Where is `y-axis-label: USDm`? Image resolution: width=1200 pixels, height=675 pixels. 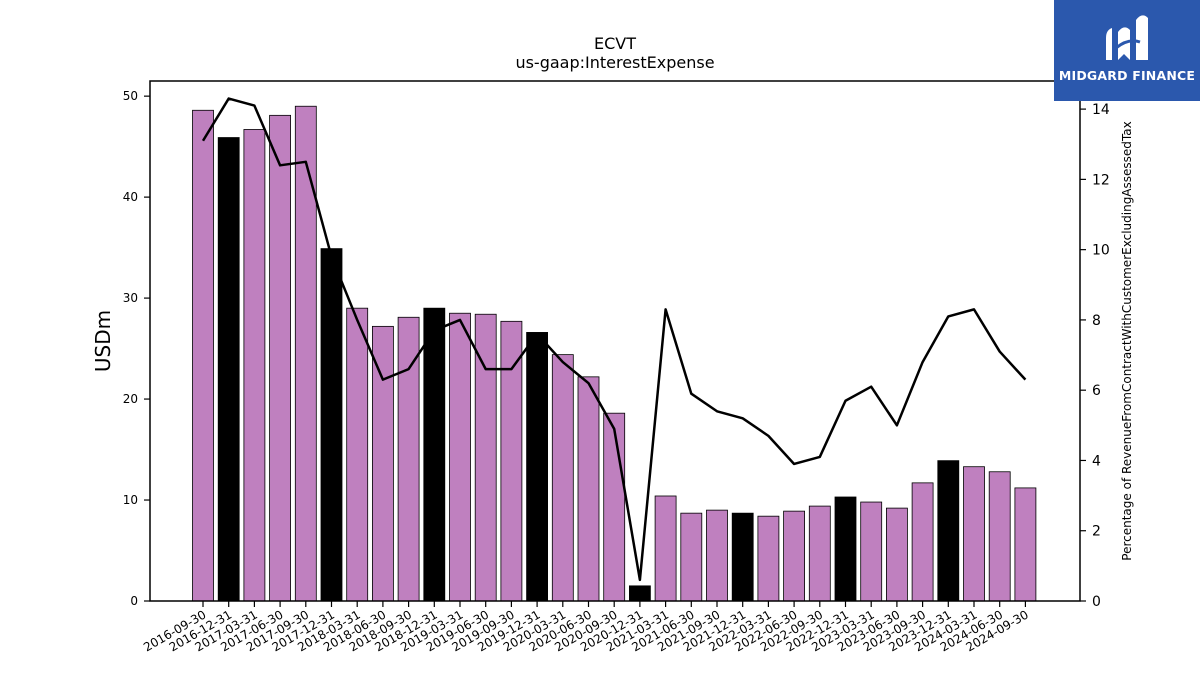 y-axis-label: USDm is located at coordinates (103, 341).